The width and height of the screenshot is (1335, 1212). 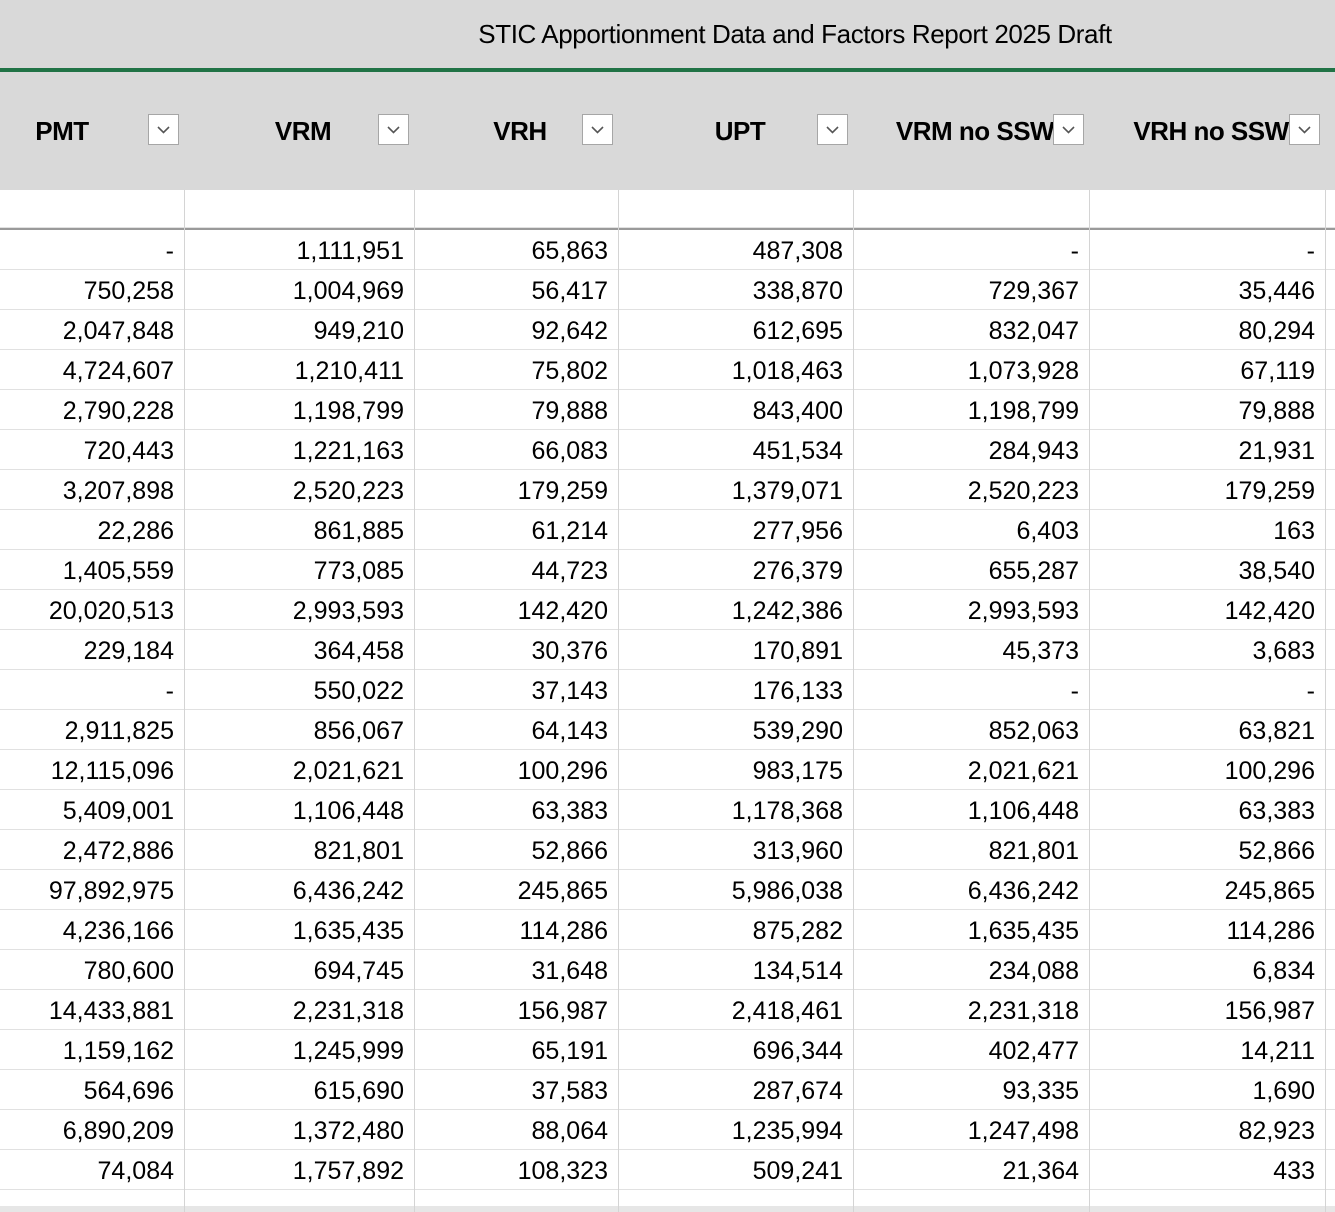 I want to click on table-cell: 1,242,386, so click(x=787, y=611).